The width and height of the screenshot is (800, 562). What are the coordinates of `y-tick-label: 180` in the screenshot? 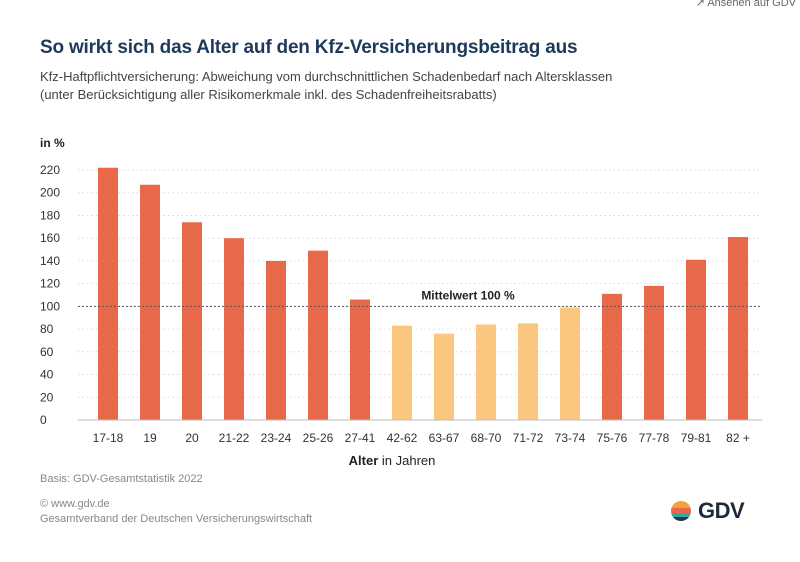 It's located at (50, 215).